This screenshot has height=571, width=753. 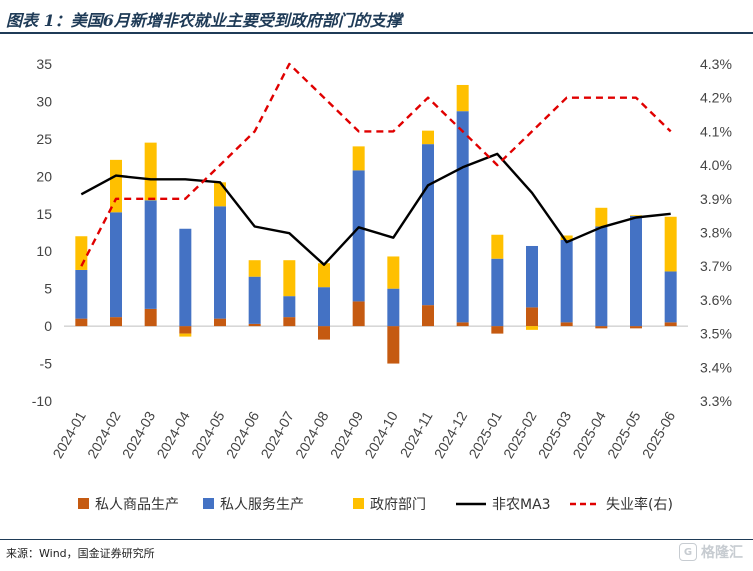 I want to click on watermark: G 格隆汇, so click(x=711, y=552).